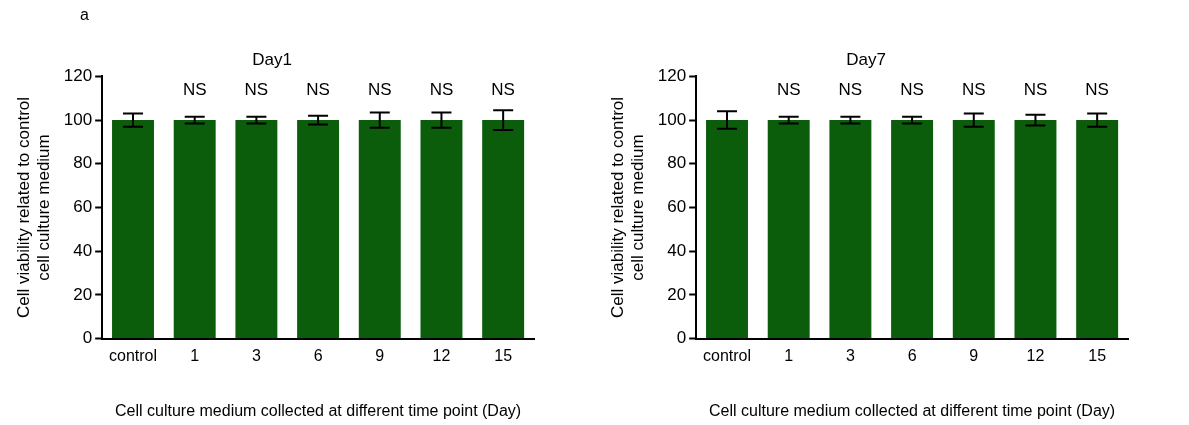  Describe the element at coordinates (272, 59) in the screenshot. I see `chart-title: Day1` at that location.